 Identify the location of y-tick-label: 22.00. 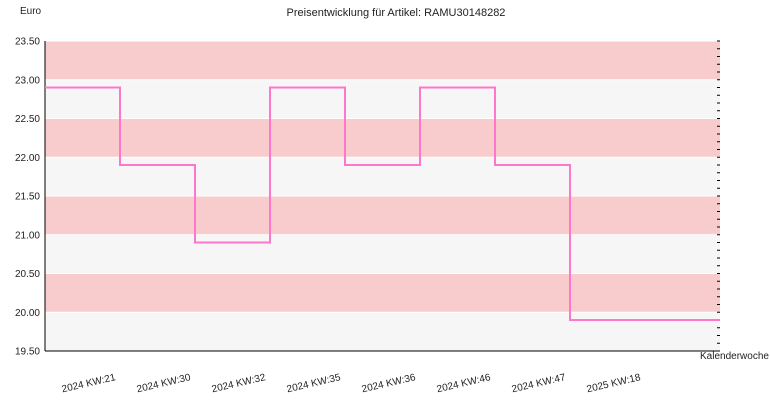
(27, 158).